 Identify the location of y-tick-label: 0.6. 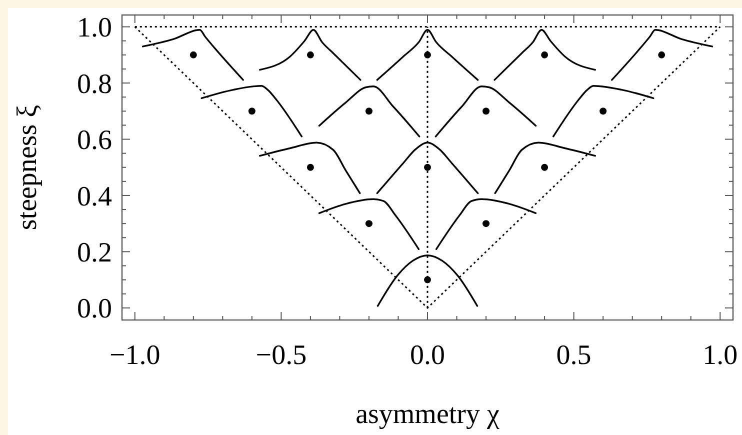
(94, 140).